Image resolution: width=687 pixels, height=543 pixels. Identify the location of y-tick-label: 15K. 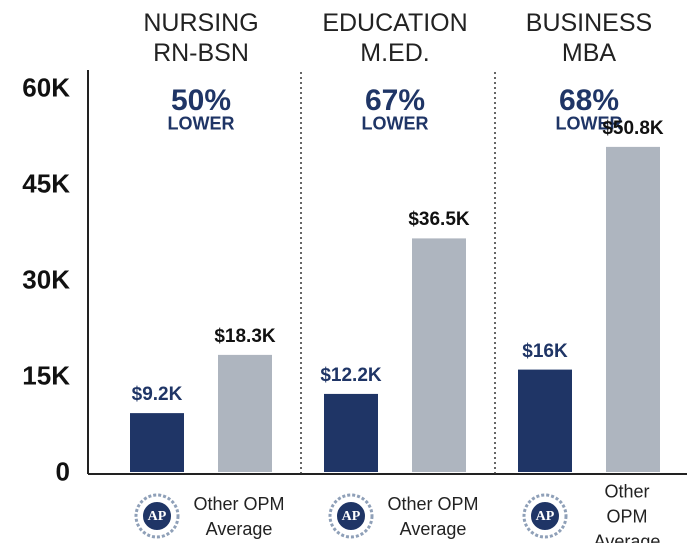
(46, 375).